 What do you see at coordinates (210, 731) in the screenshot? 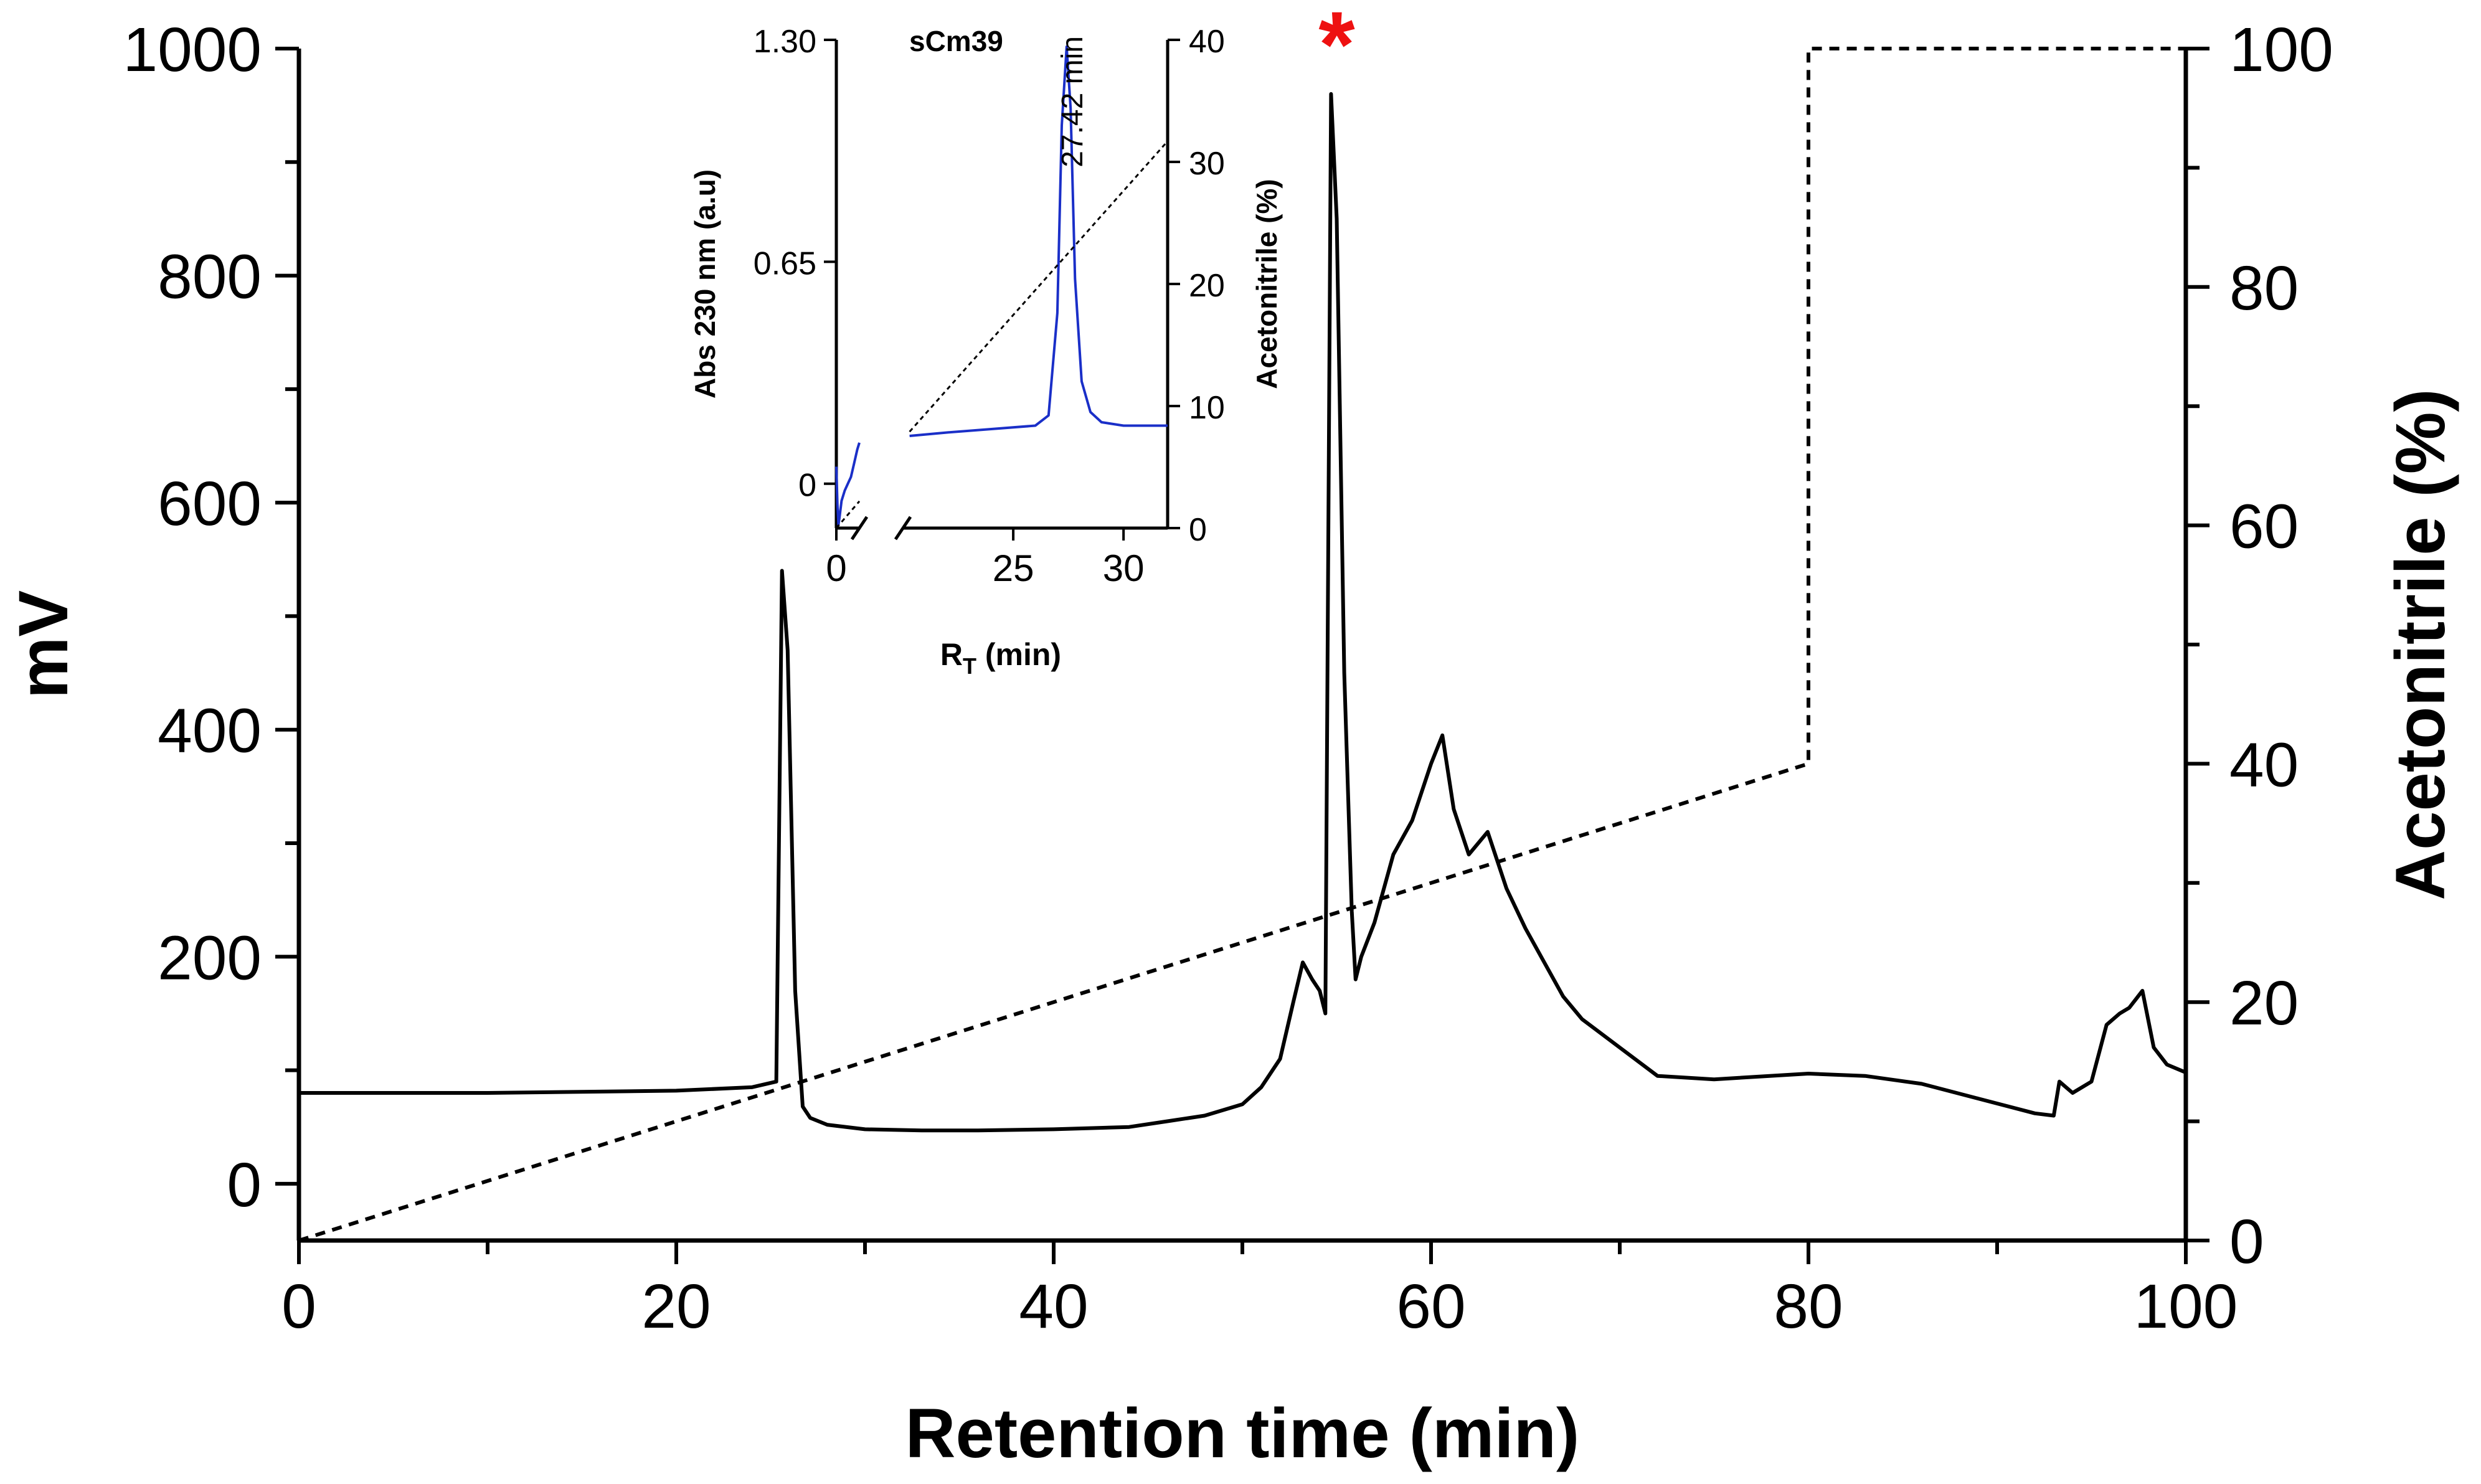
I see `y-tick-label: 400` at bounding box center [210, 731].